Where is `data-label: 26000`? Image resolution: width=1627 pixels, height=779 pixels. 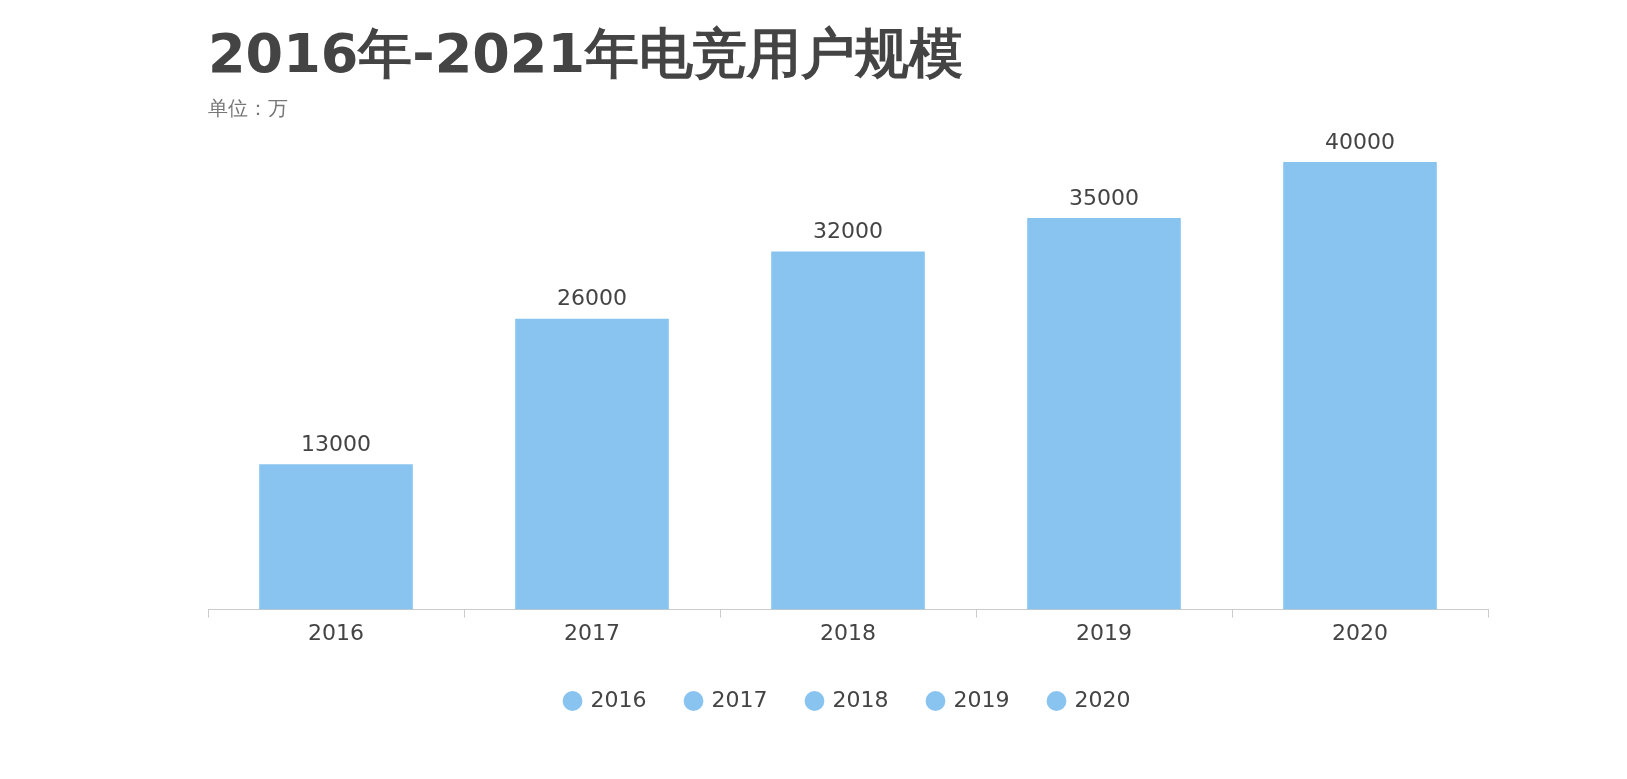 data-label: 26000 is located at coordinates (592, 298).